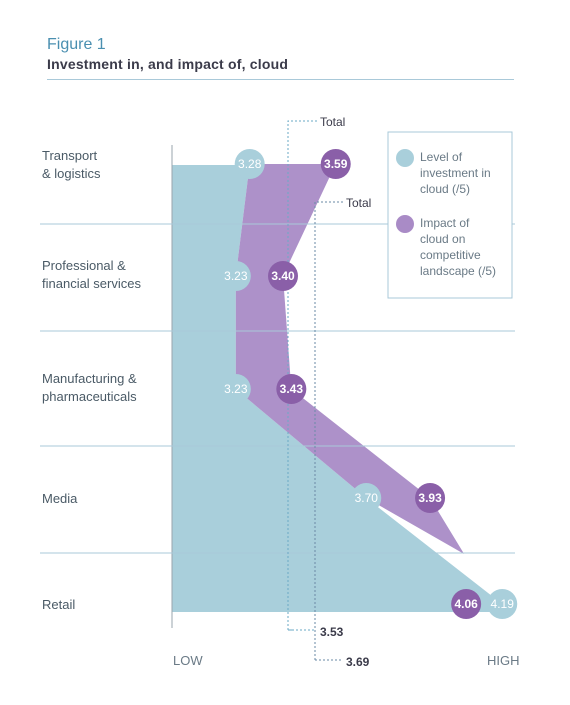 The image size is (570, 705). I want to click on figure-label: Figure 1, so click(76, 44).